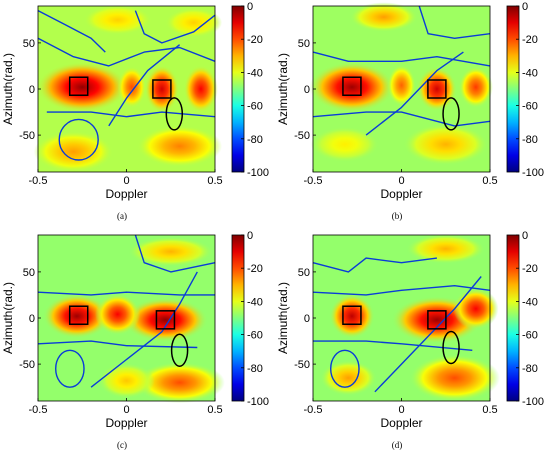 The height and width of the screenshot is (458, 550). I want to click on caption-a: (a), so click(122, 216).